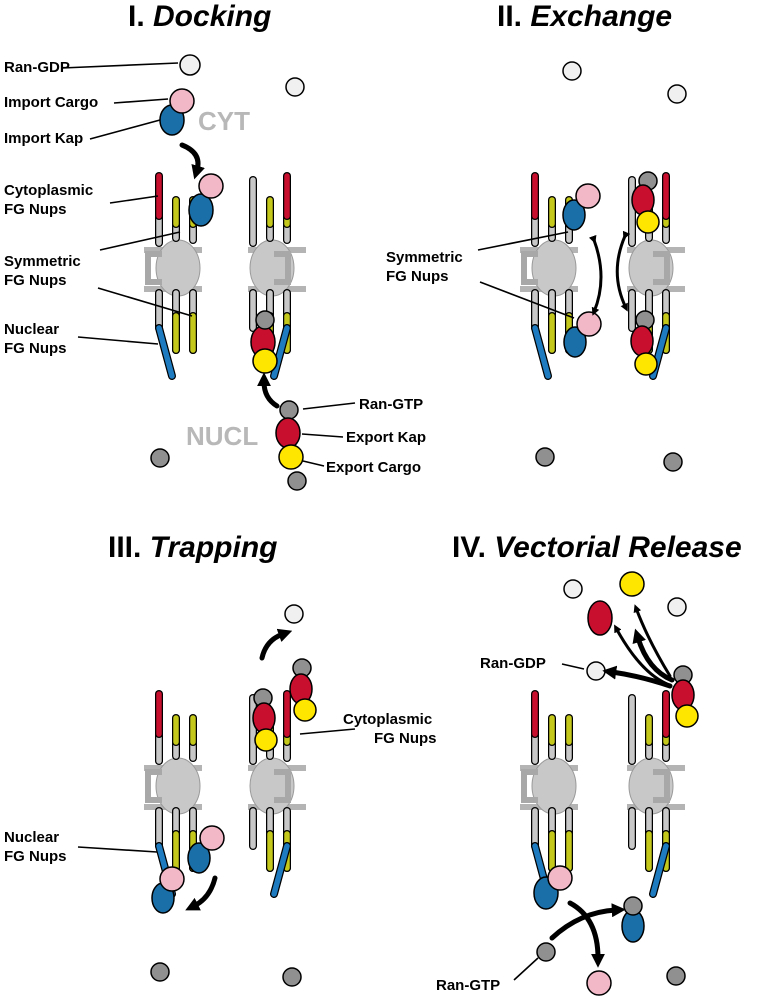  What do you see at coordinates (268, 390) in the screenshot?
I see `export-arrow` at bounding box center [268, 390].